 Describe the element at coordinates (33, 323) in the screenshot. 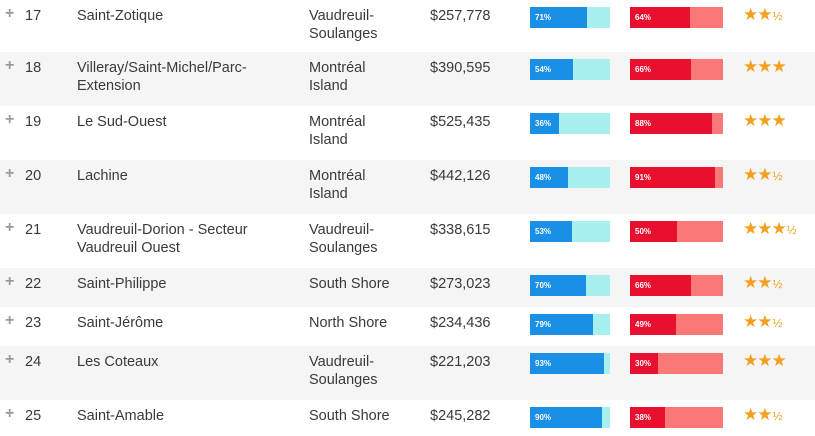

I see `rank-number: 23` at that location.